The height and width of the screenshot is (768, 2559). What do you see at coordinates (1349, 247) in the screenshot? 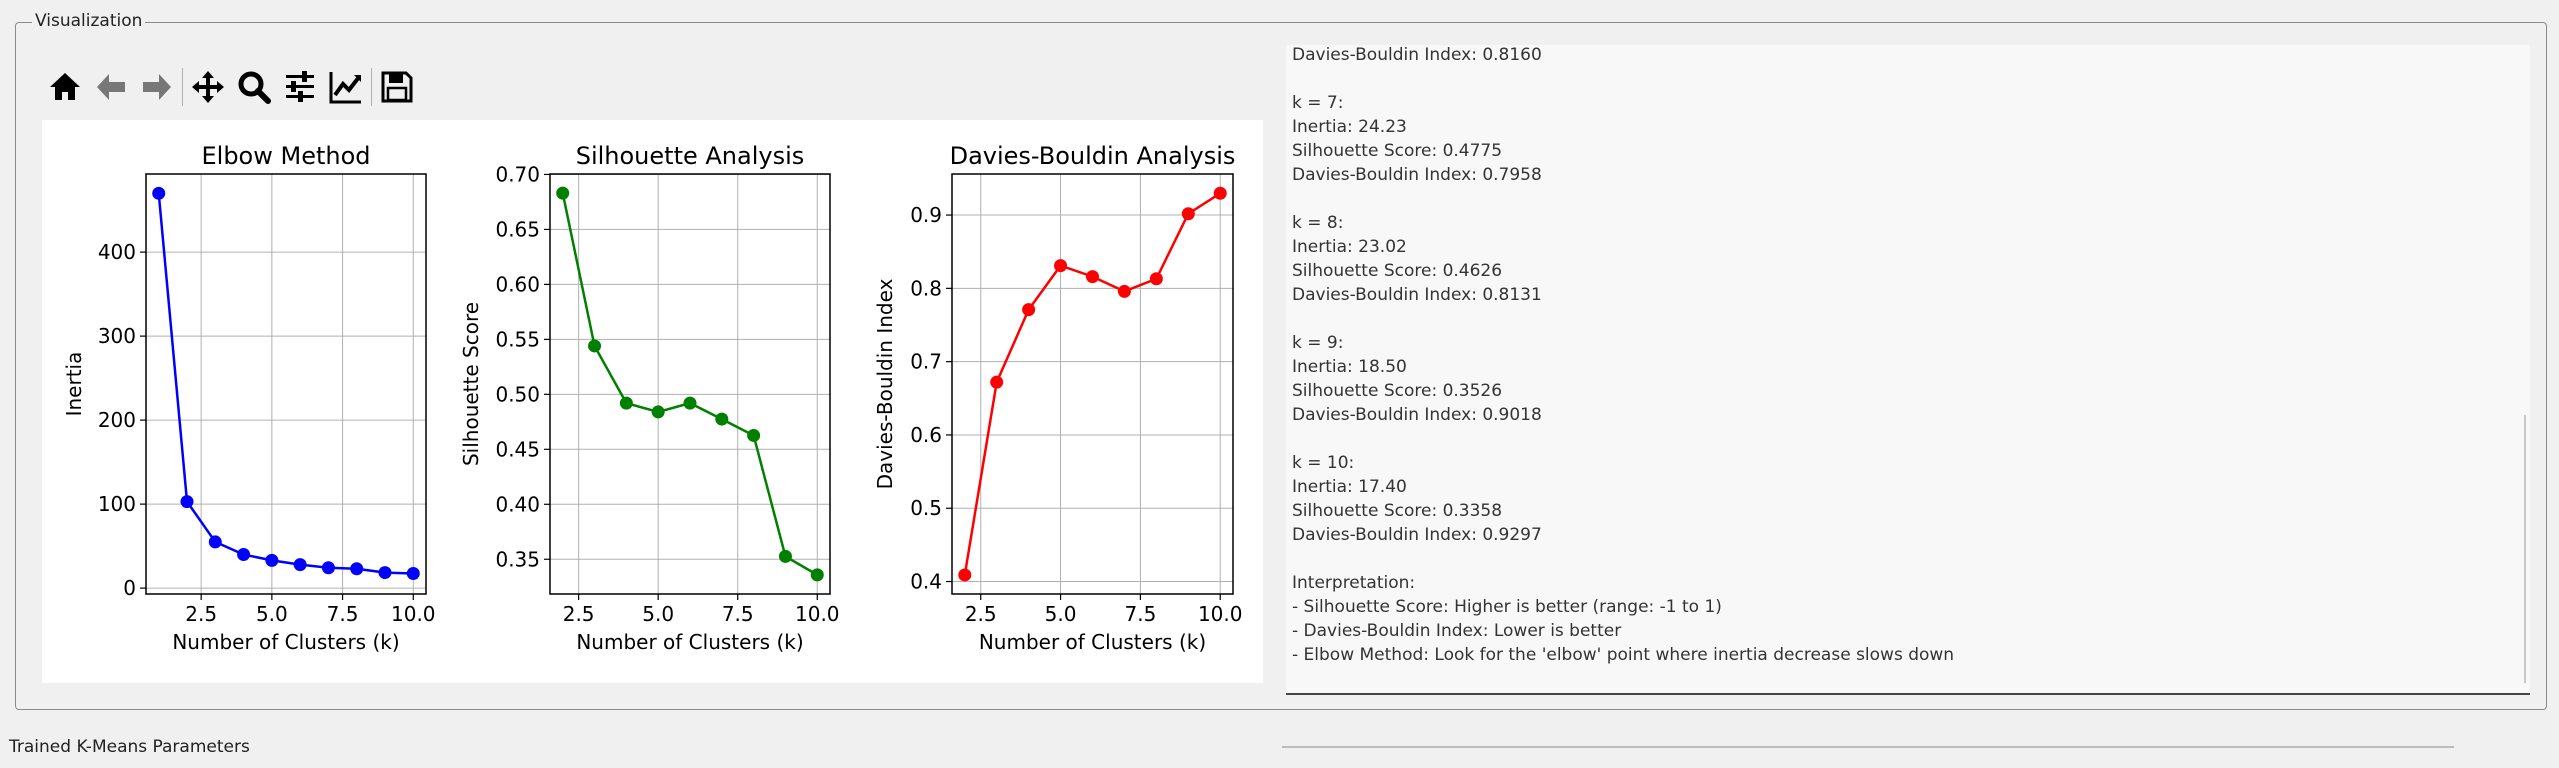
I see `result-line: Inertia: 23.02` at bounding box center [1349, 247].